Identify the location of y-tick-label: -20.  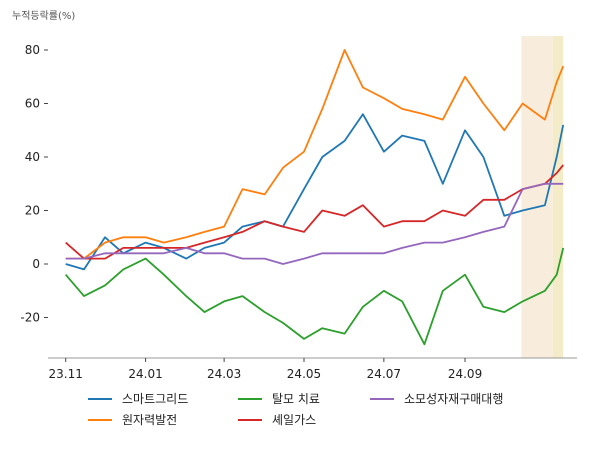
(30, 318).